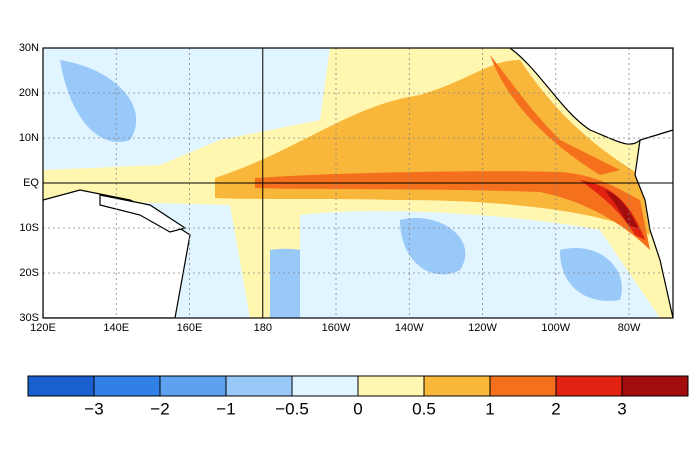  I want to click on lat-label: 20S, so click(29, 273).